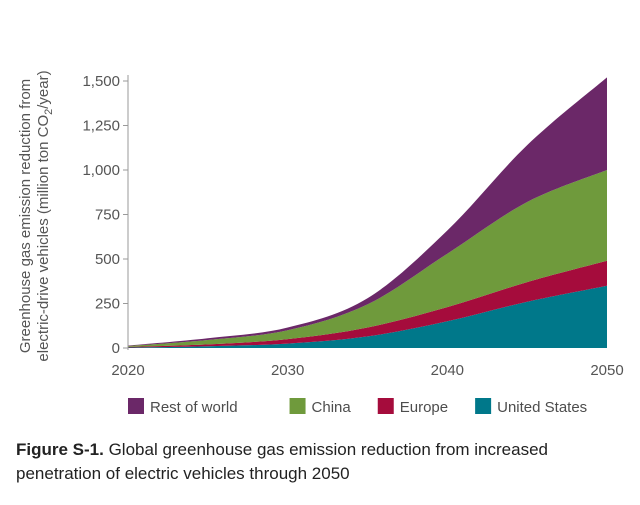  Describe the element at coordinates (127, 370) in the screenshot. I see `x-tick-label: 2020` at that location.